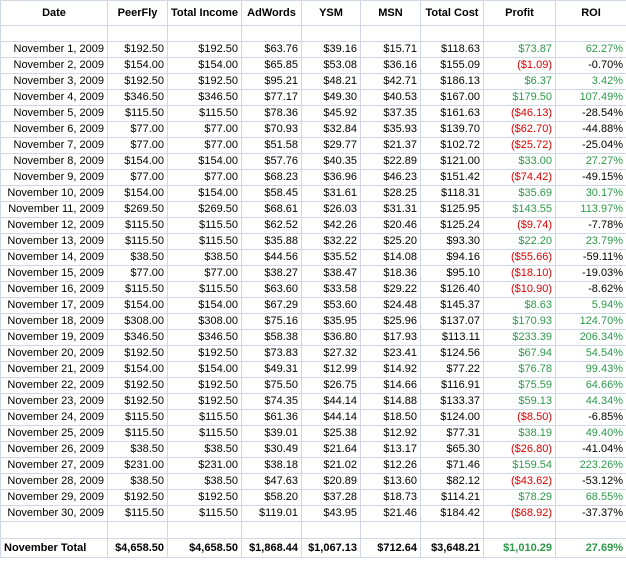 This screenshot has height=578, width=626. I want to click on roi-cell: 49.40%, so click(590, 433).